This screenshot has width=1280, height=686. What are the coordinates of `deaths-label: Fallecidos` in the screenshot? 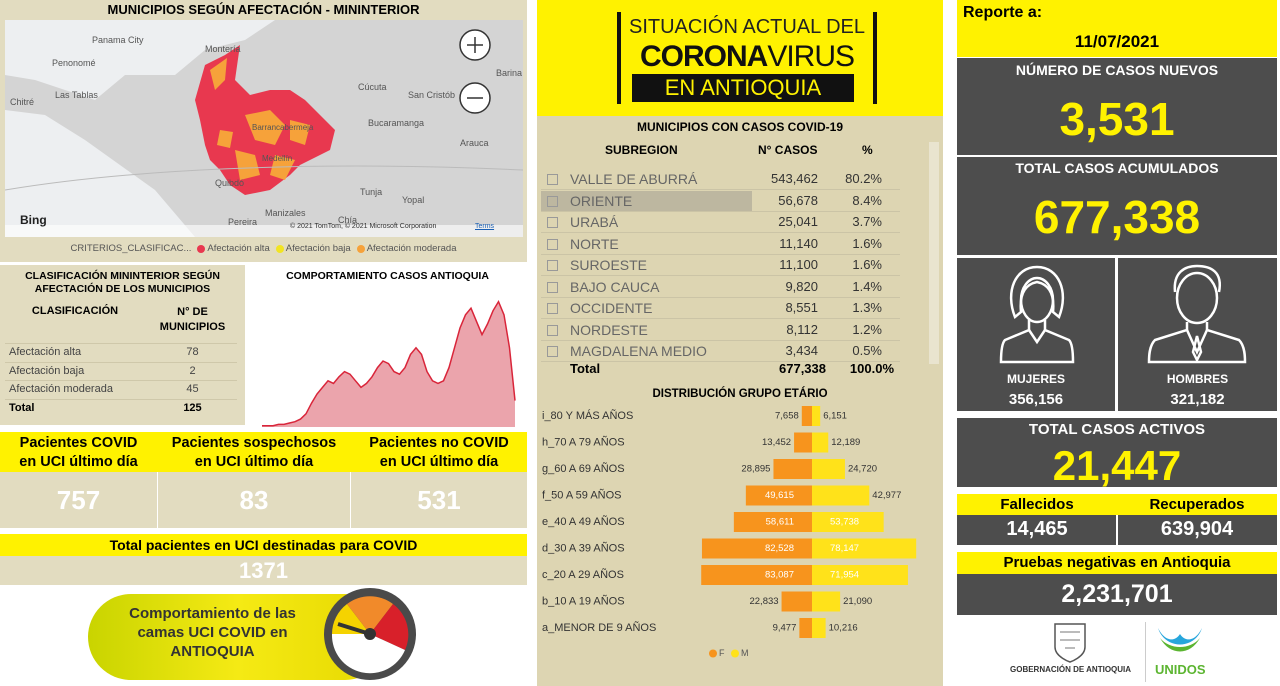 It's located at (1037, 504).